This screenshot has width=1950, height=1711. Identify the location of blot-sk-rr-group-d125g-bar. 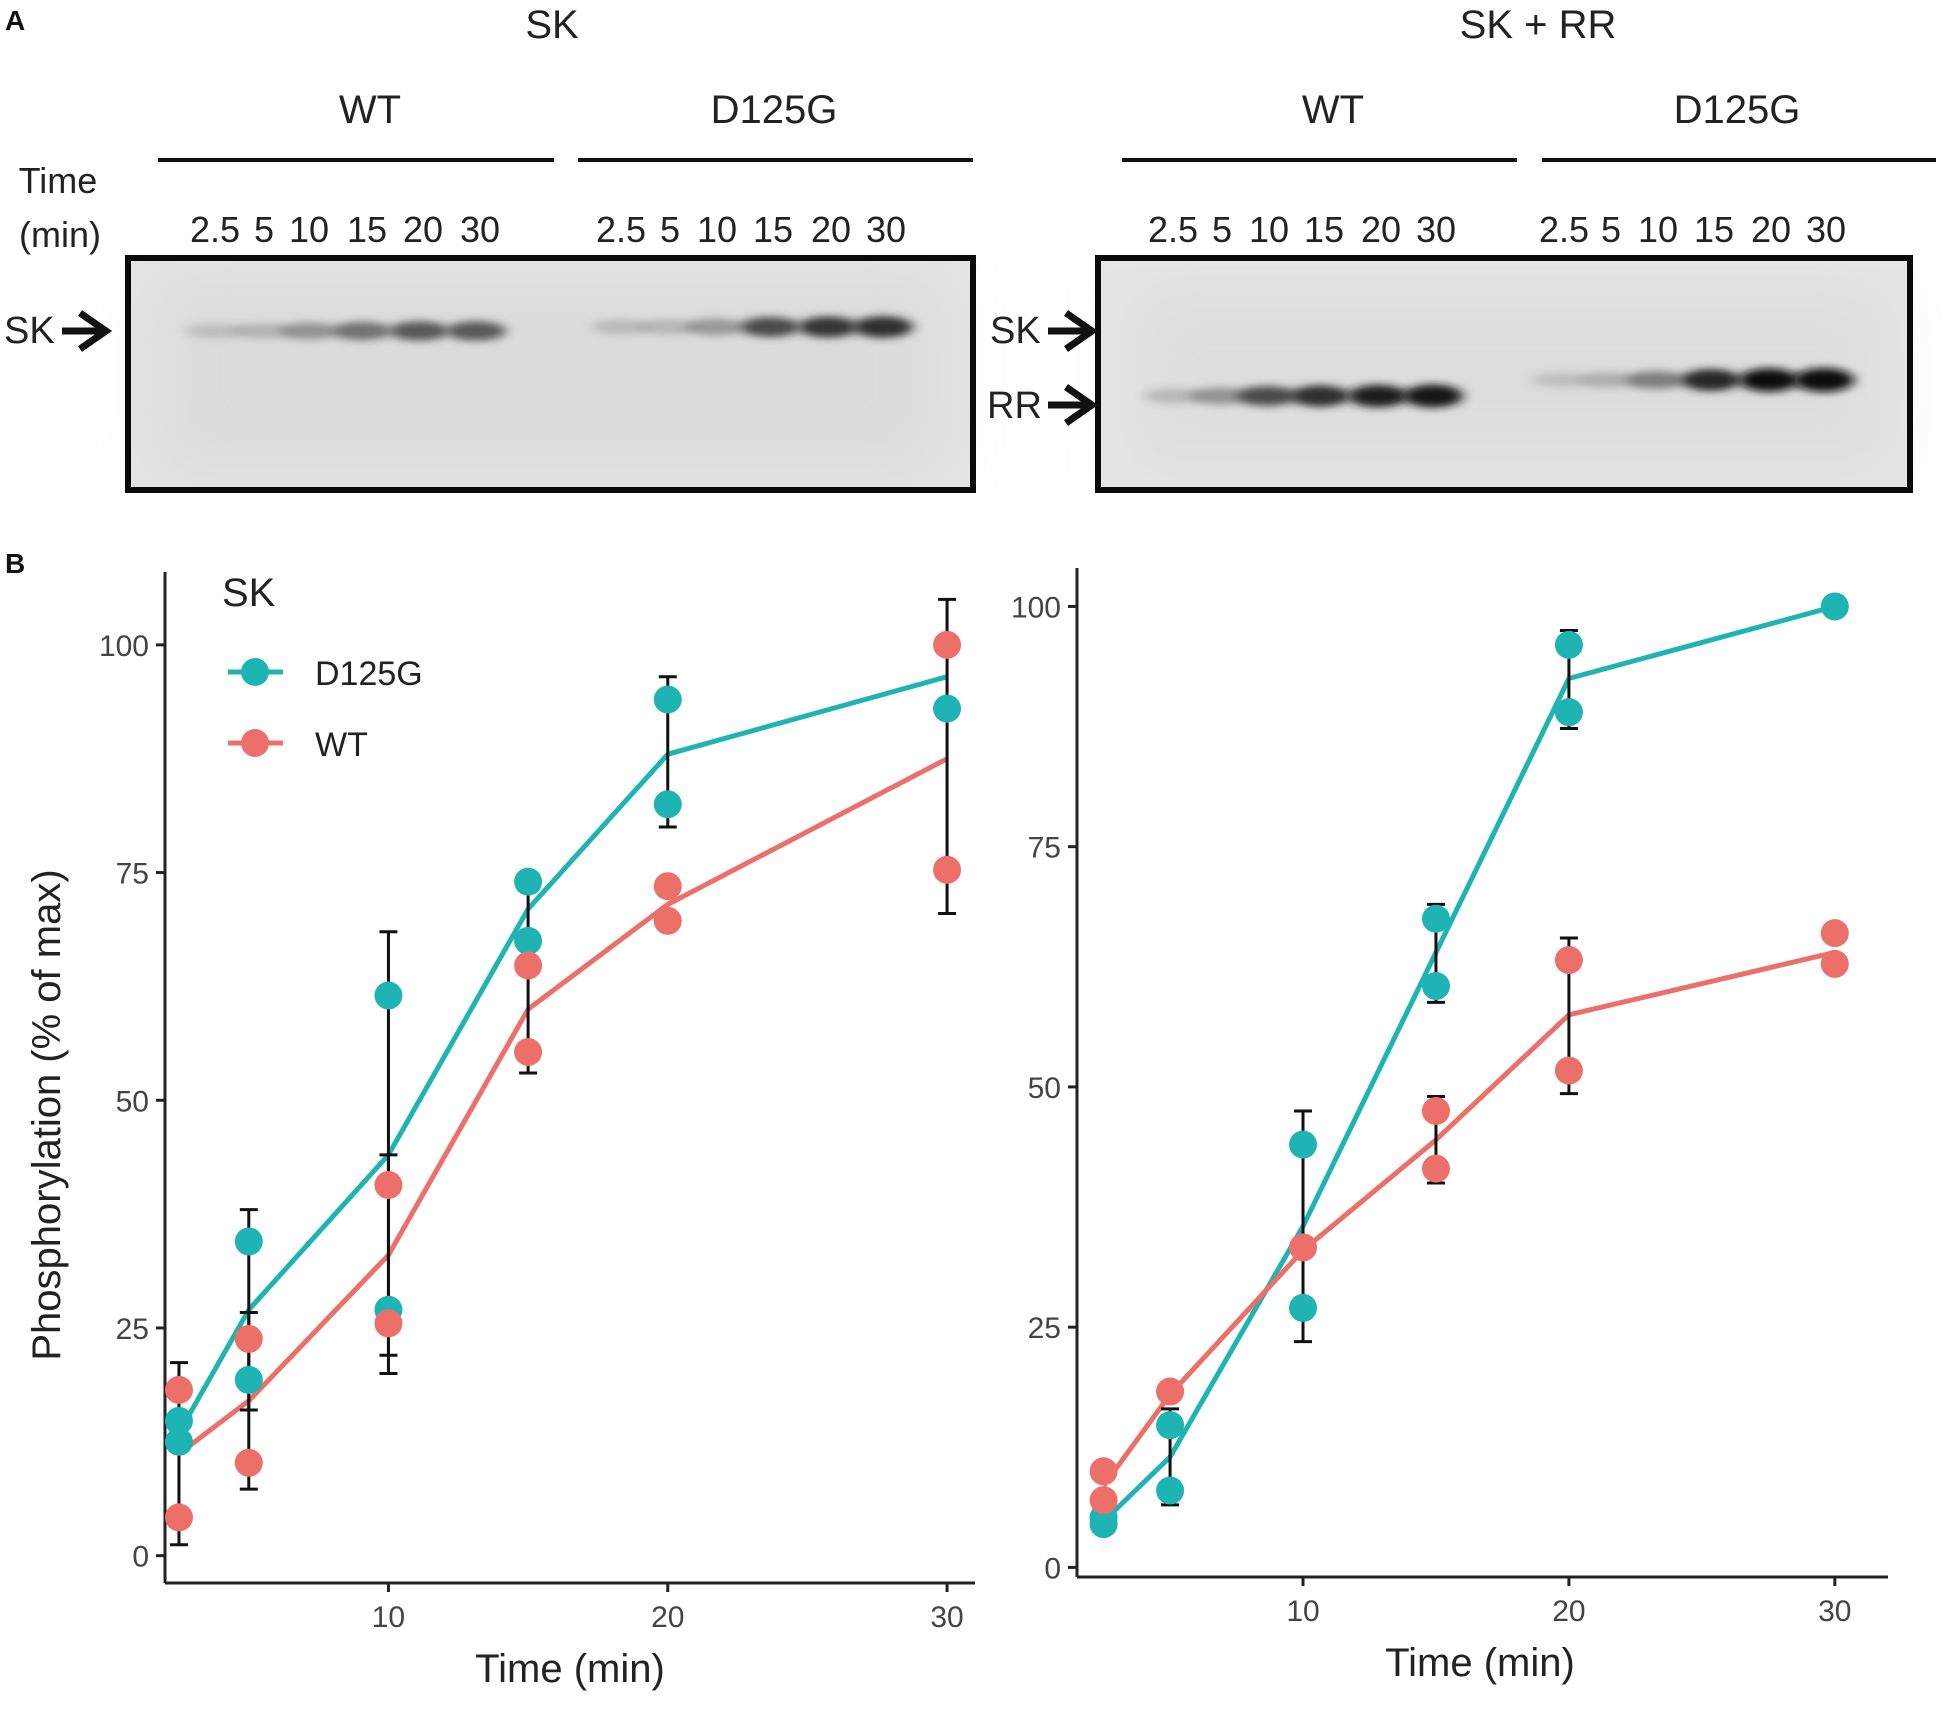
(1739, 160).